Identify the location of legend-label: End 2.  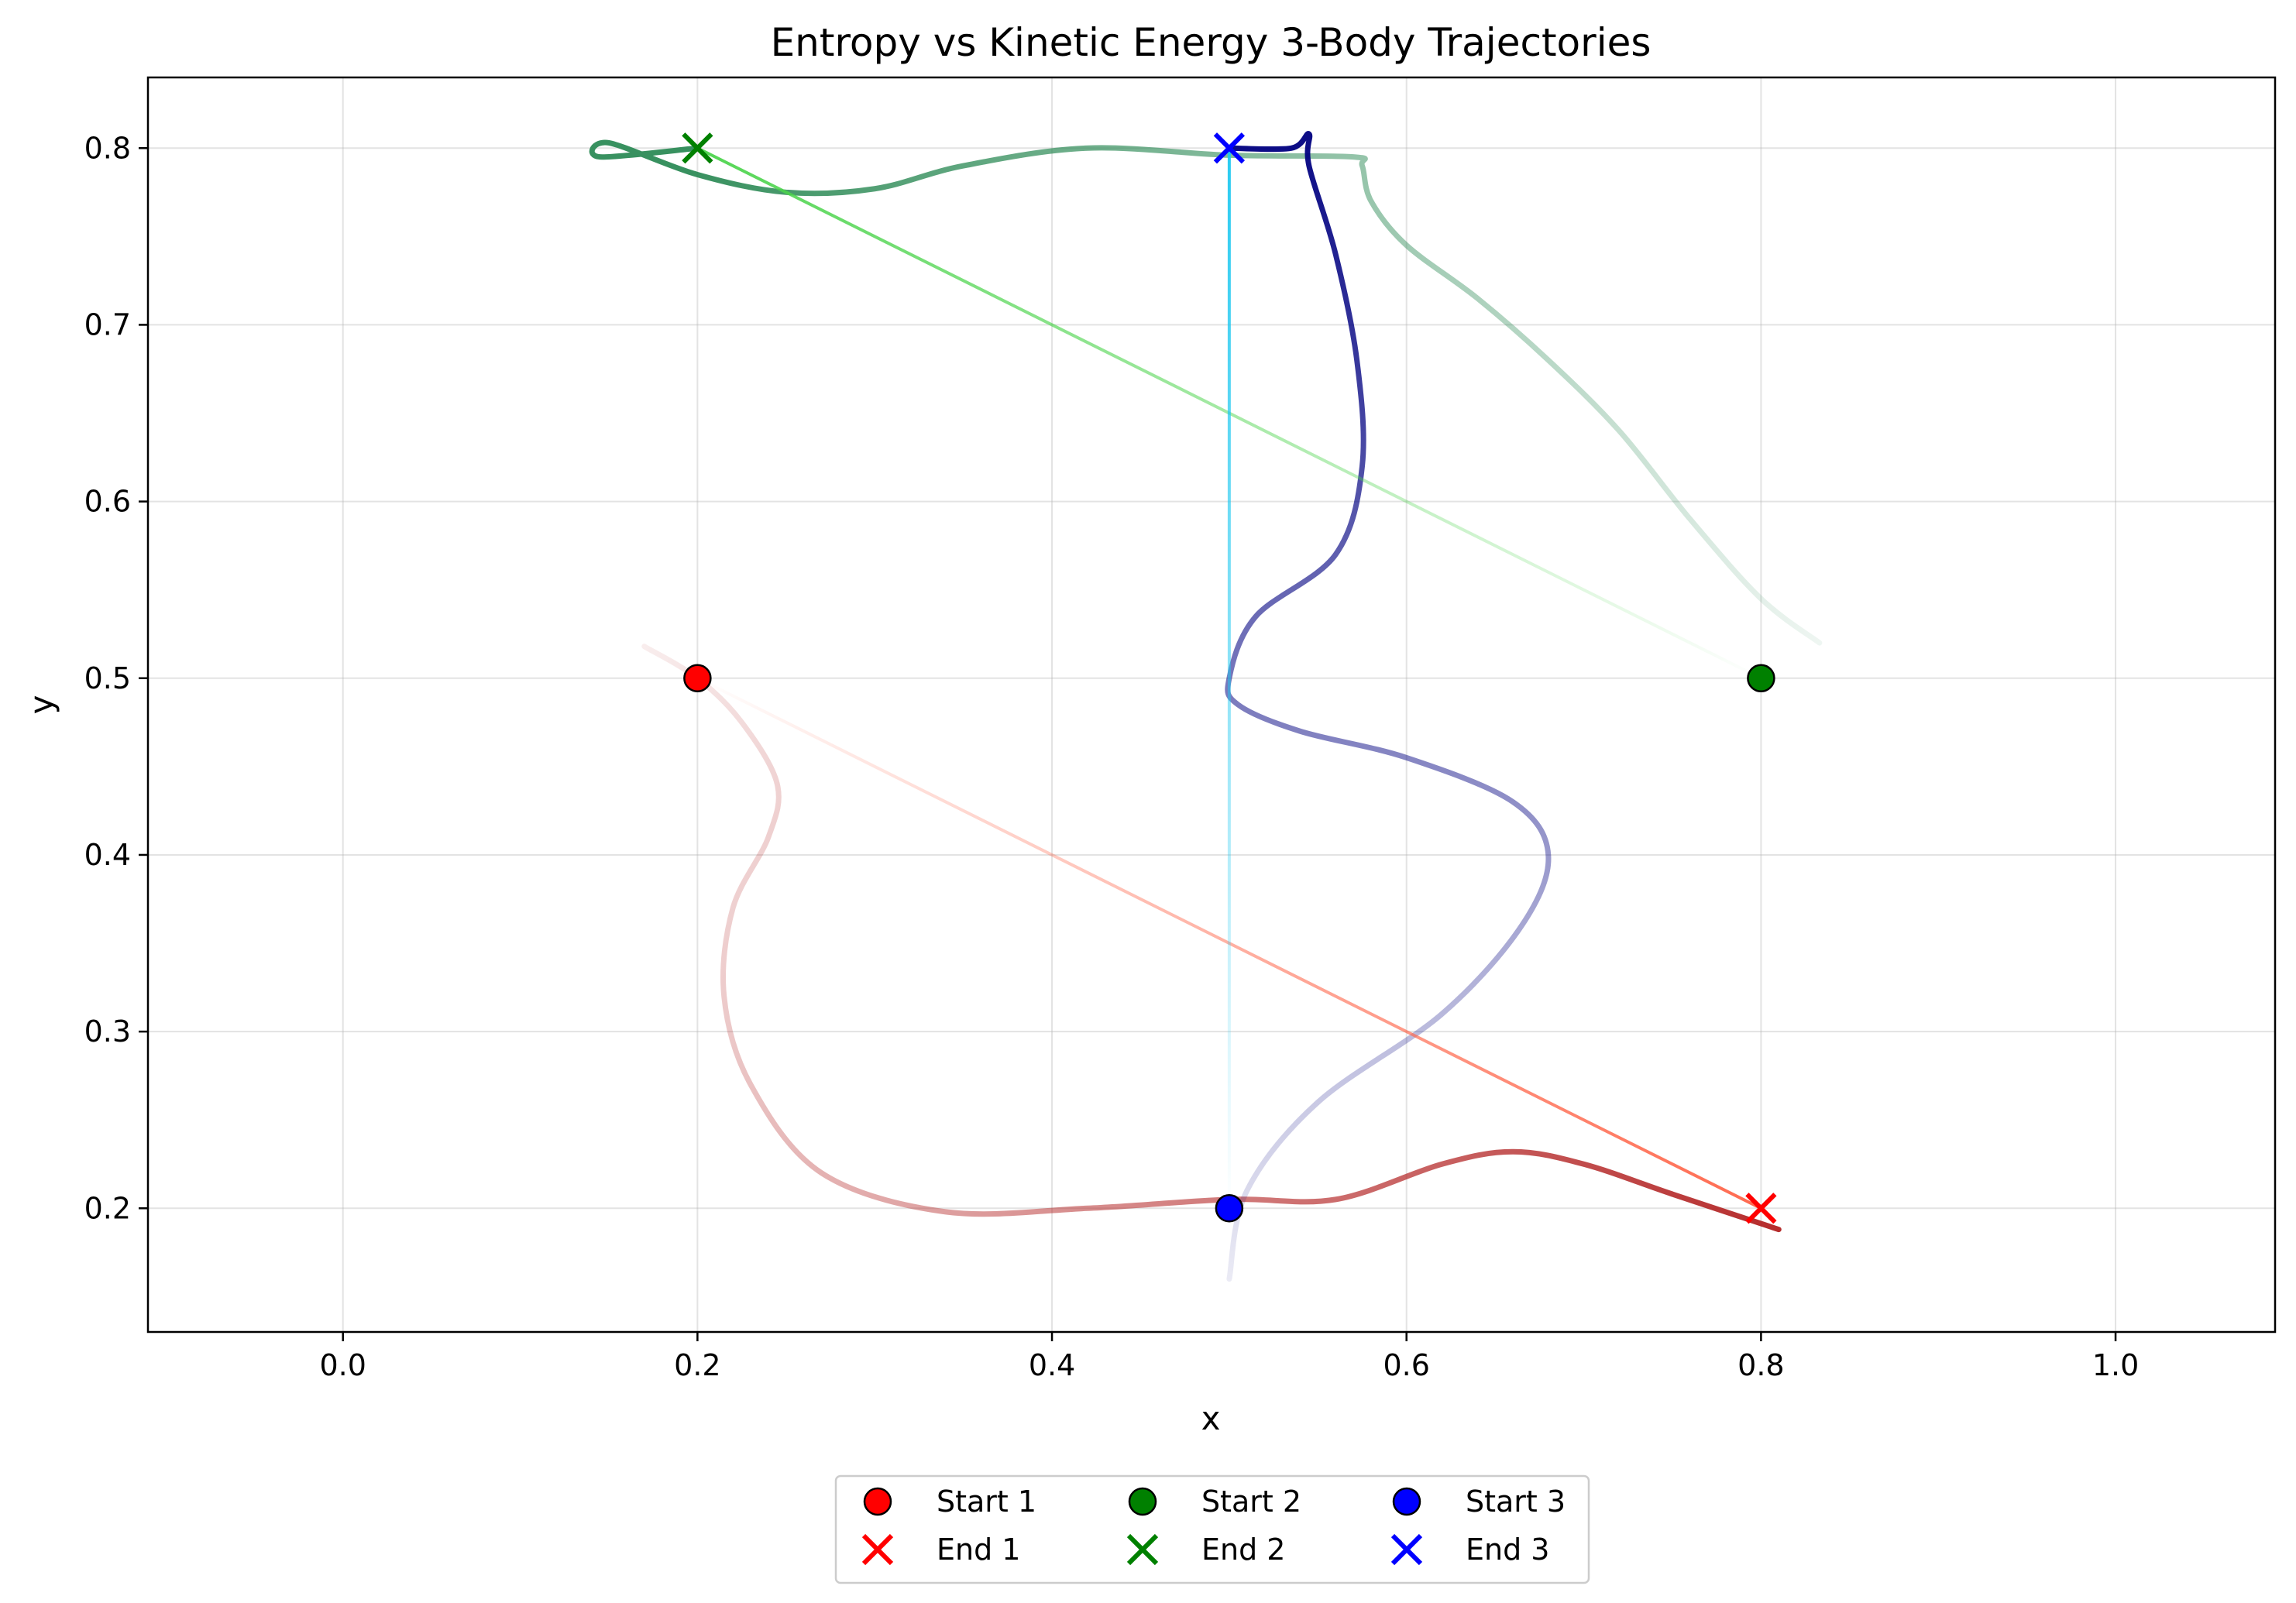
(1243, 1550).